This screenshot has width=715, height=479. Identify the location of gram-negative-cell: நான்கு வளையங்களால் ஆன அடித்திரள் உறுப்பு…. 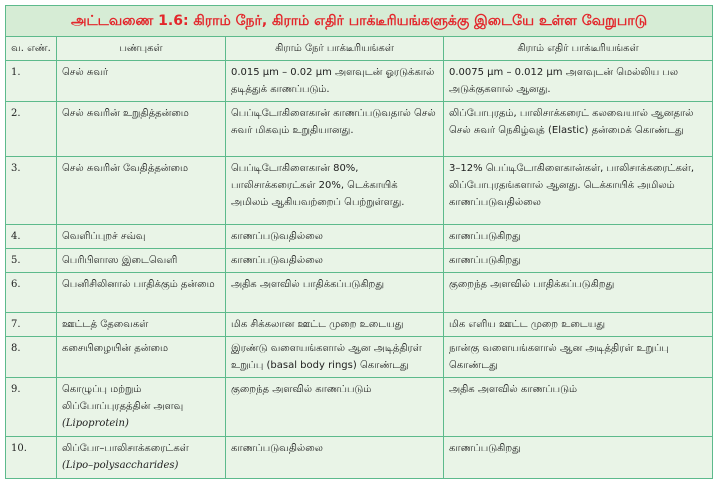
(578, 357).